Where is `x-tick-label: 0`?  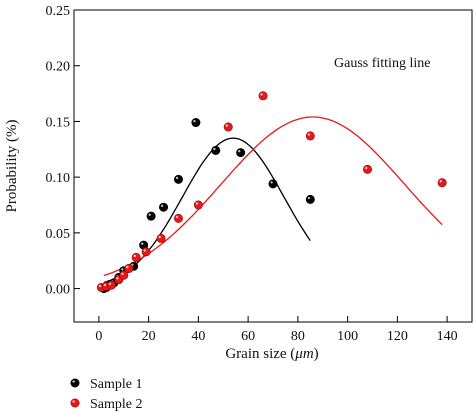 x-tick-label: 0 is located at coordinates (98, 336).